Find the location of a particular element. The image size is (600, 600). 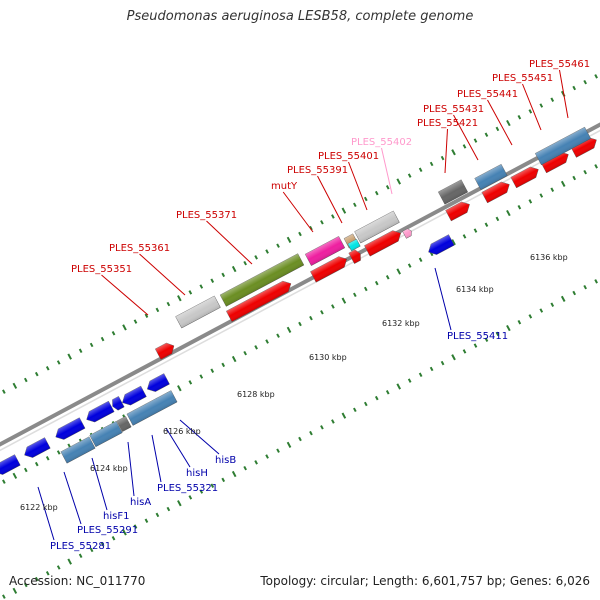

forward-gene-label: PLES_55461 is located at coordinates (559, 64).